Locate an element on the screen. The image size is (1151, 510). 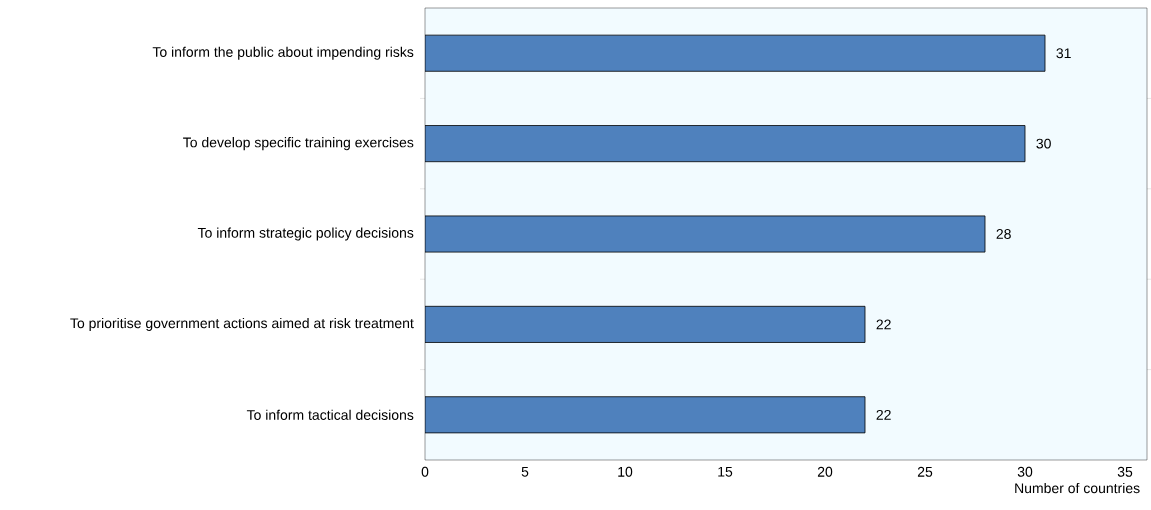
y-tick-label: To develop specific training exercises is located at coordinates (298, 144).